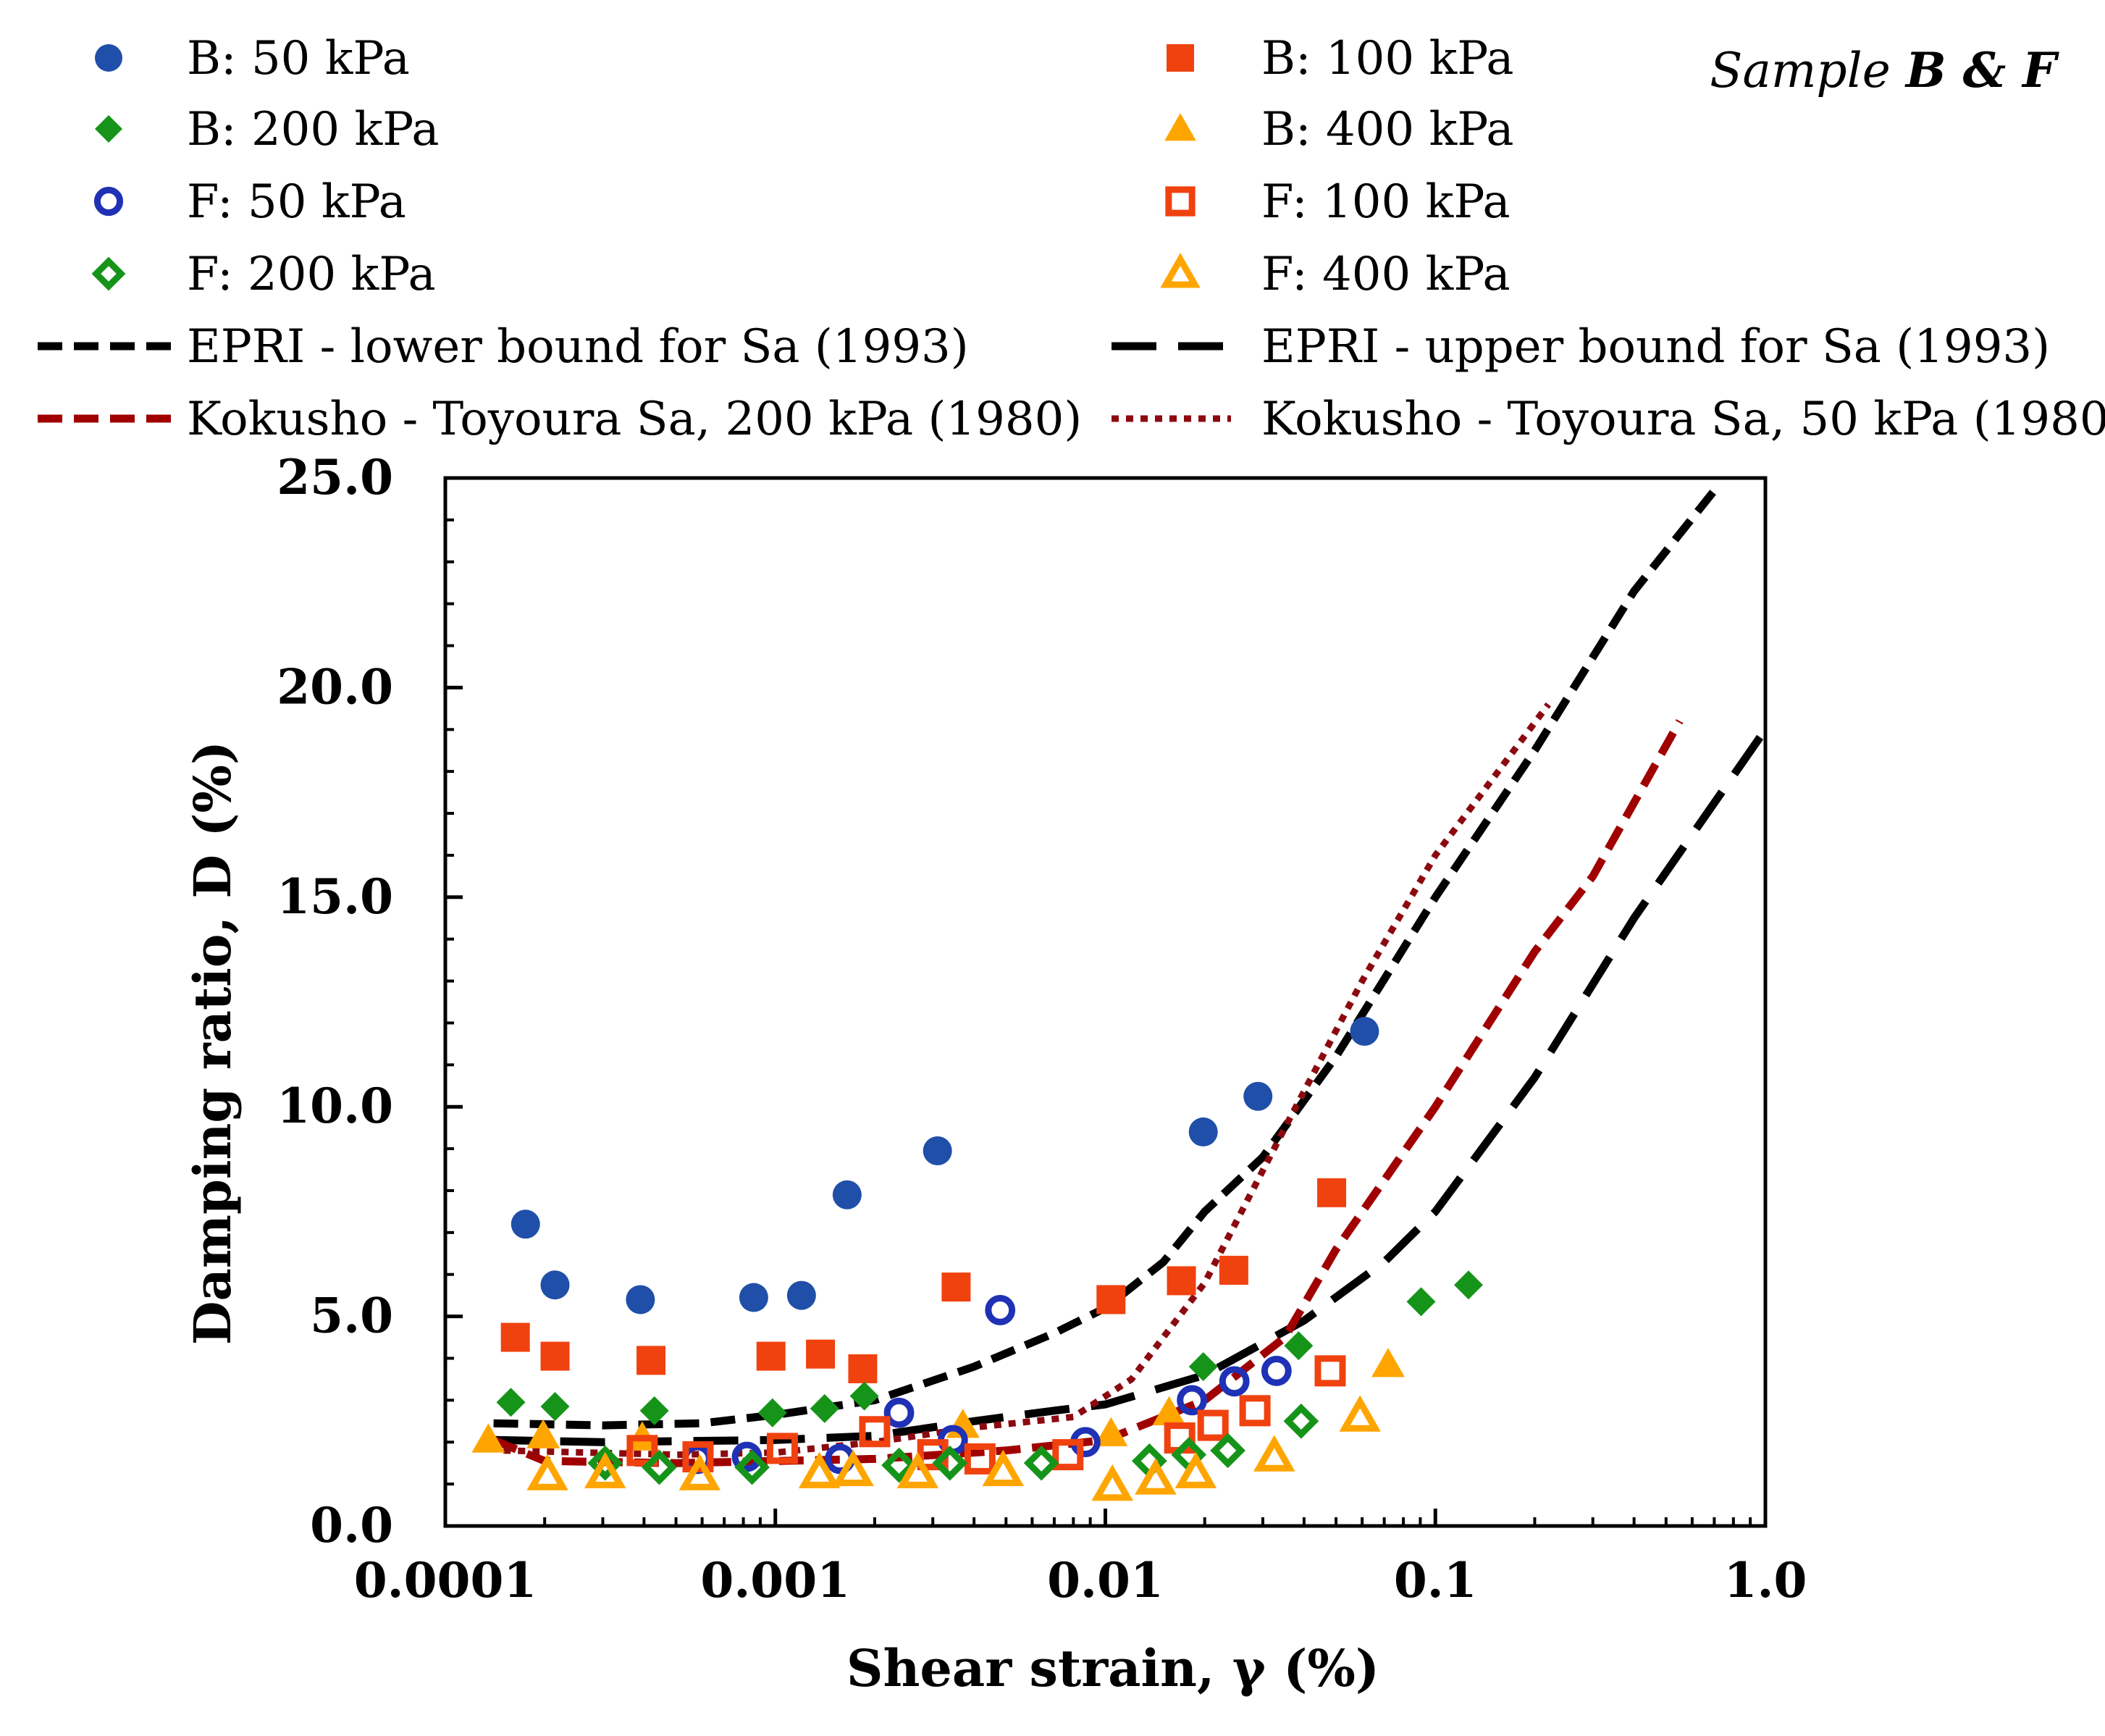 This screenshot has width=2105, height=1736. Describe the element at coordinates (312, 274) in the screenshot. I see `legend-label-6: F: 200 kPa` at that location.